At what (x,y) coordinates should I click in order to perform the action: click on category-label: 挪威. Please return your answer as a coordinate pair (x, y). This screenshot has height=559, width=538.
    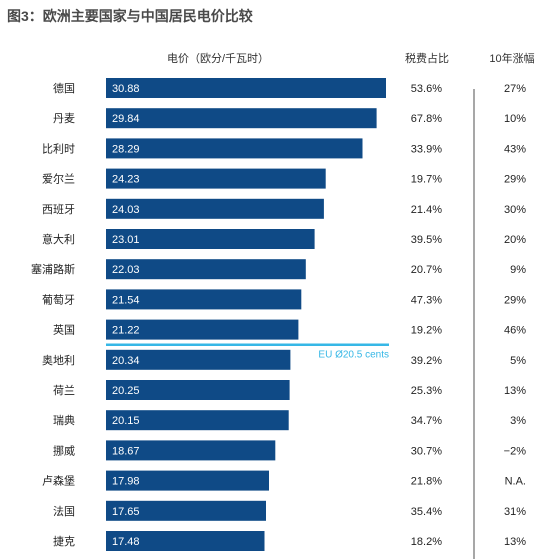
    Looking at the image, I should click on (64, 450).